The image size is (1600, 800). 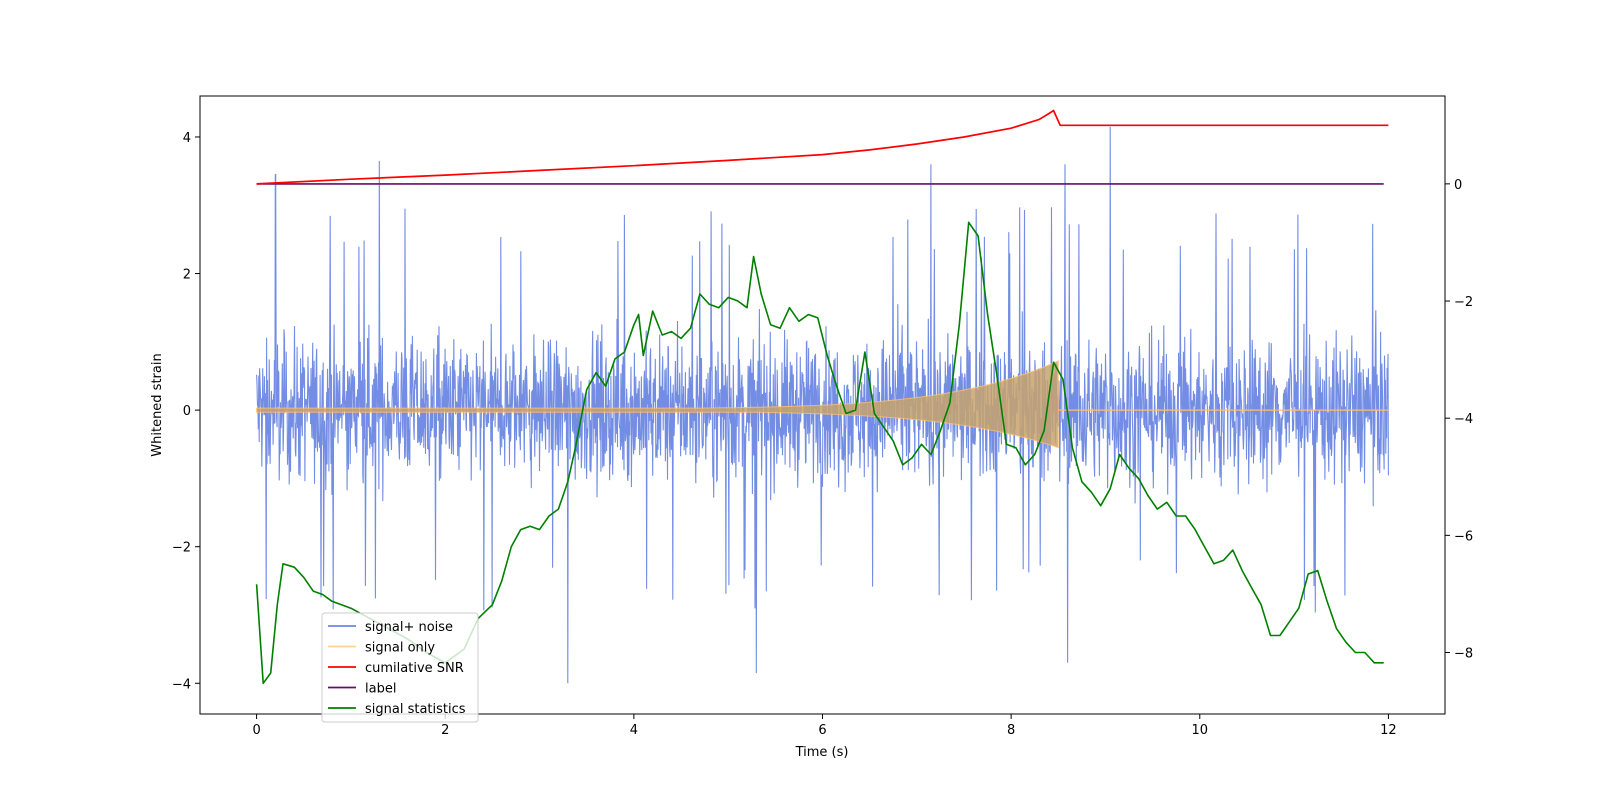 I want to click on x-tick-label: 0, so click(x=256, y=730).